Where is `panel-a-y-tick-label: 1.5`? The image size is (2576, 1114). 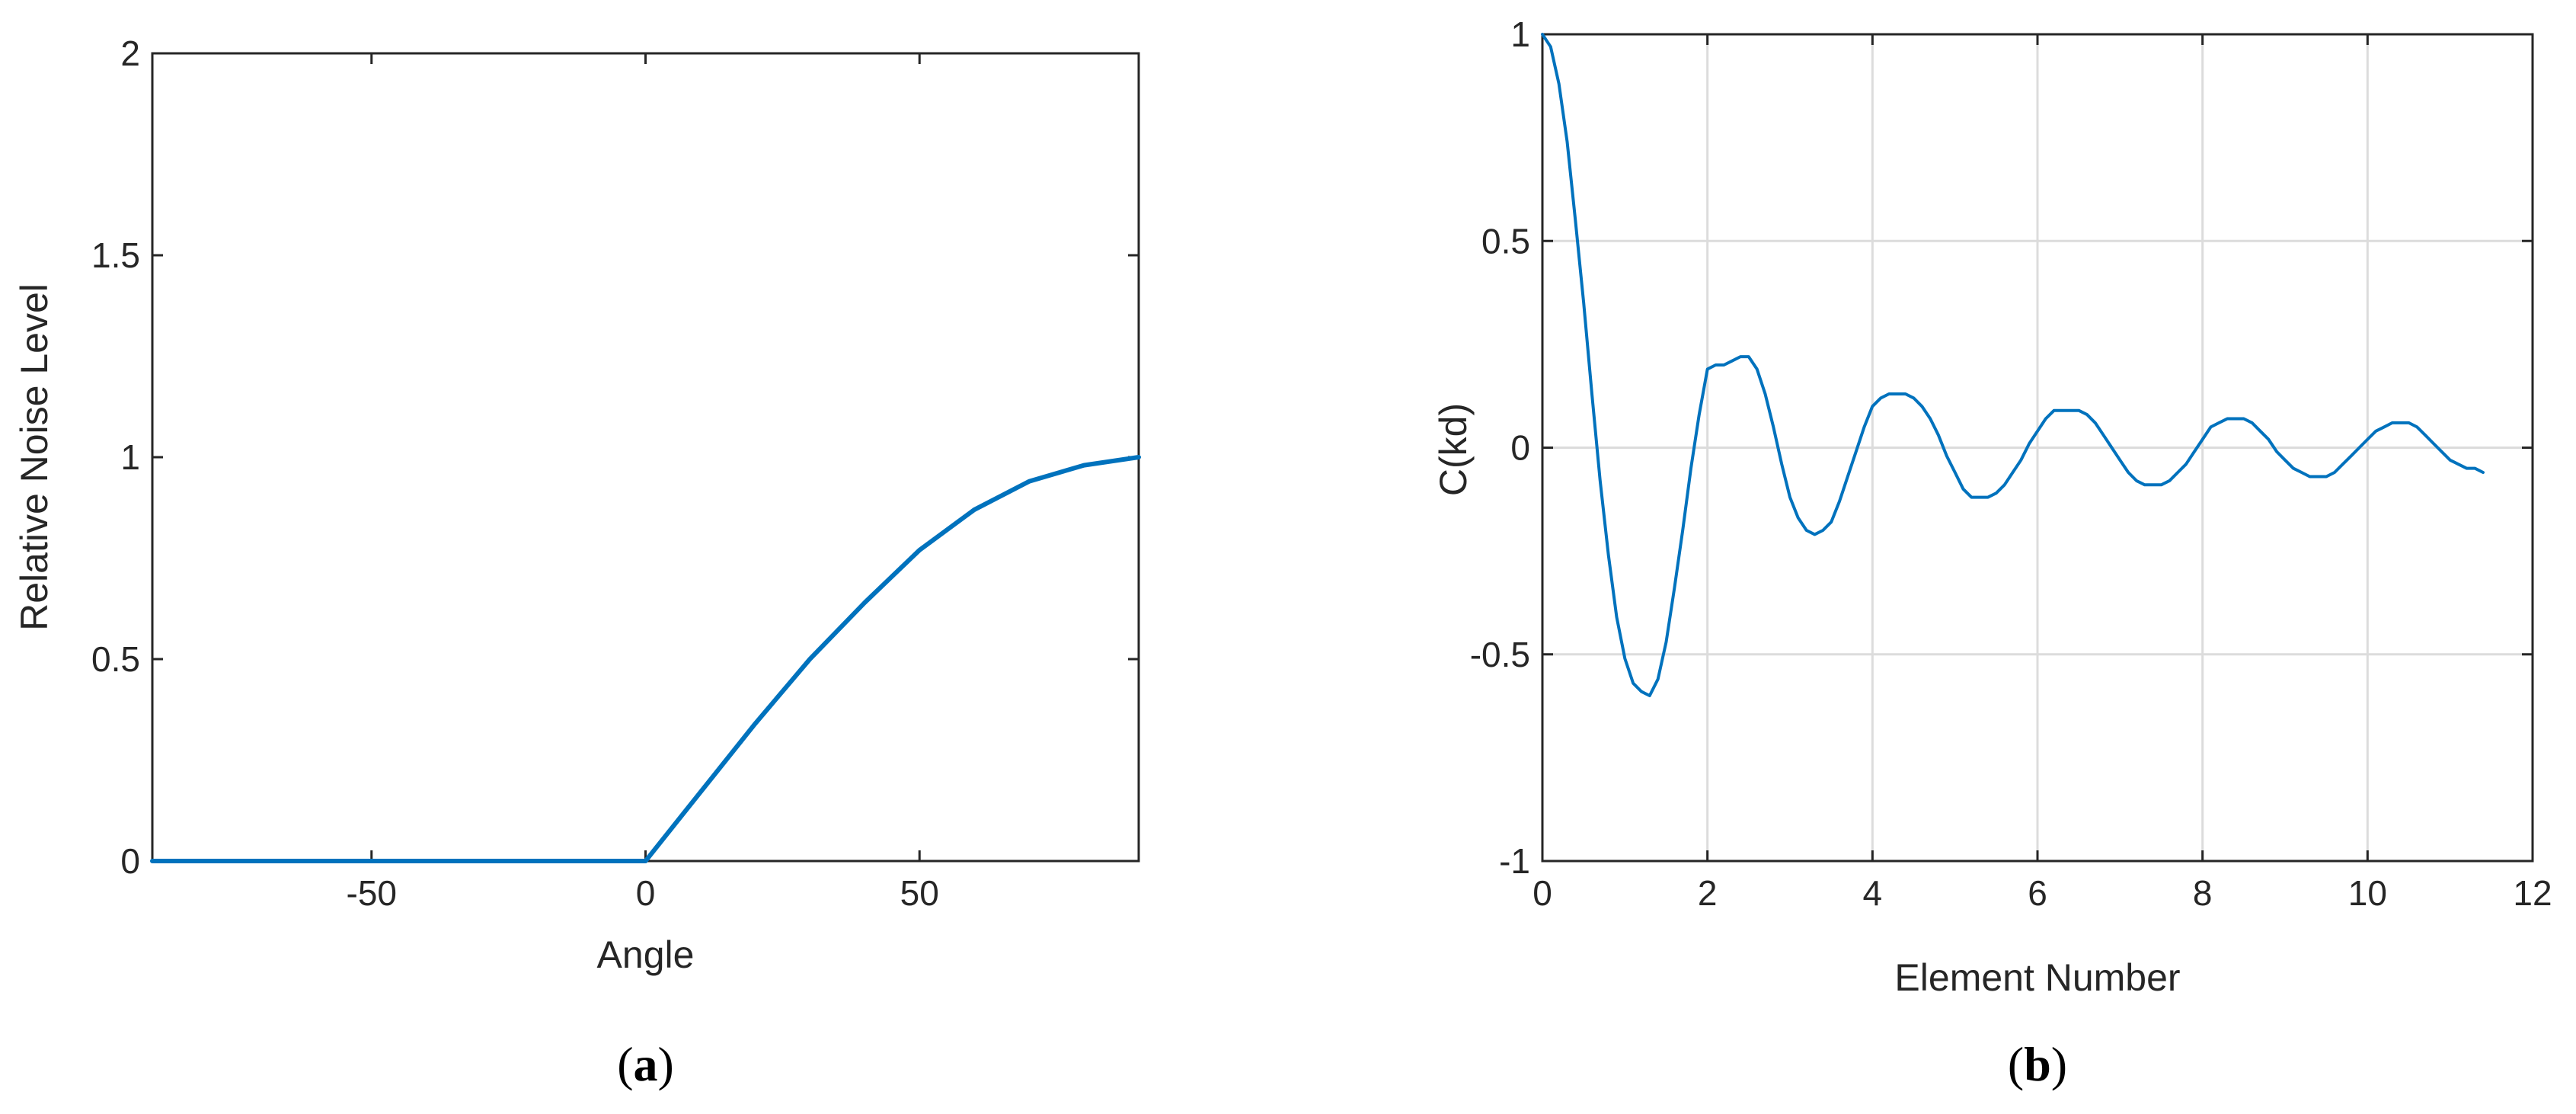 panel-a-y-tick-label: 1.5 is located at coordinates (115, 255).